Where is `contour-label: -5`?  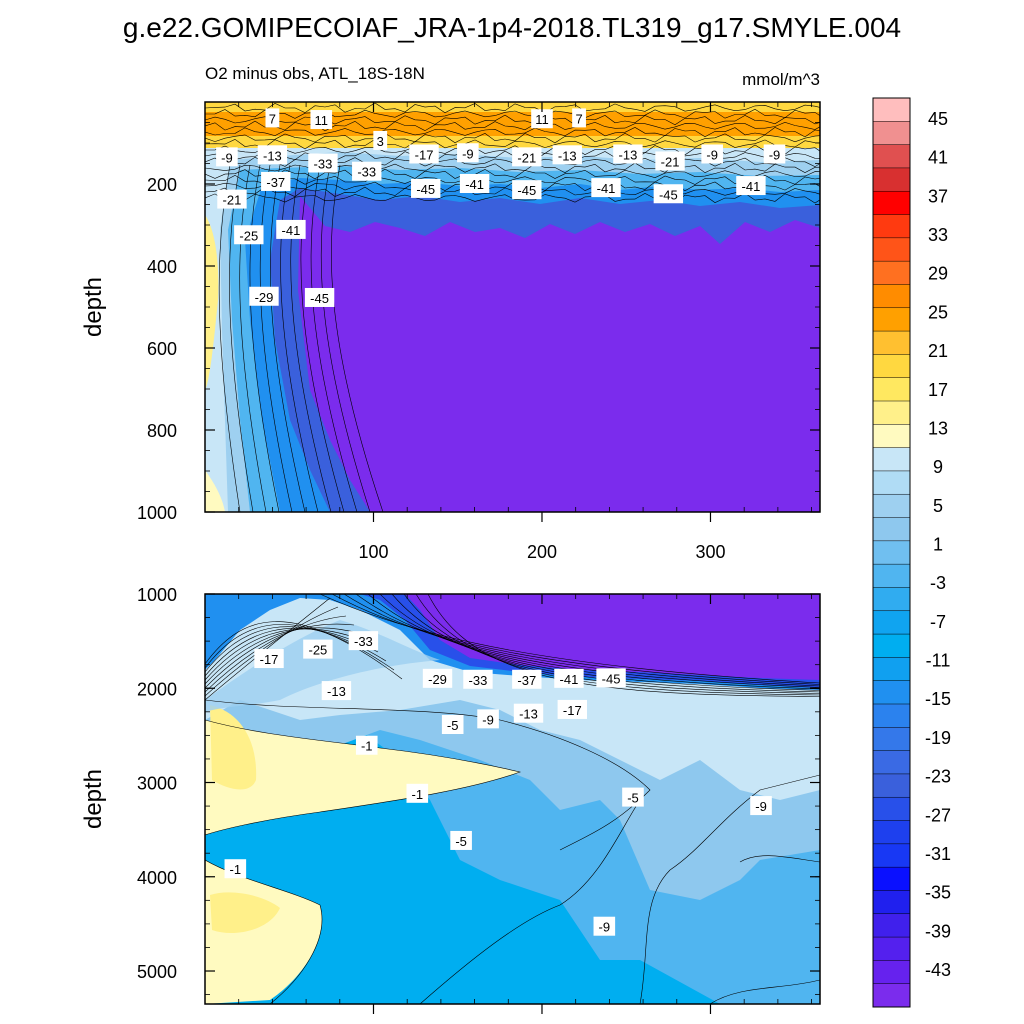
contour-label: -5 is located at coordinates (452, 725).